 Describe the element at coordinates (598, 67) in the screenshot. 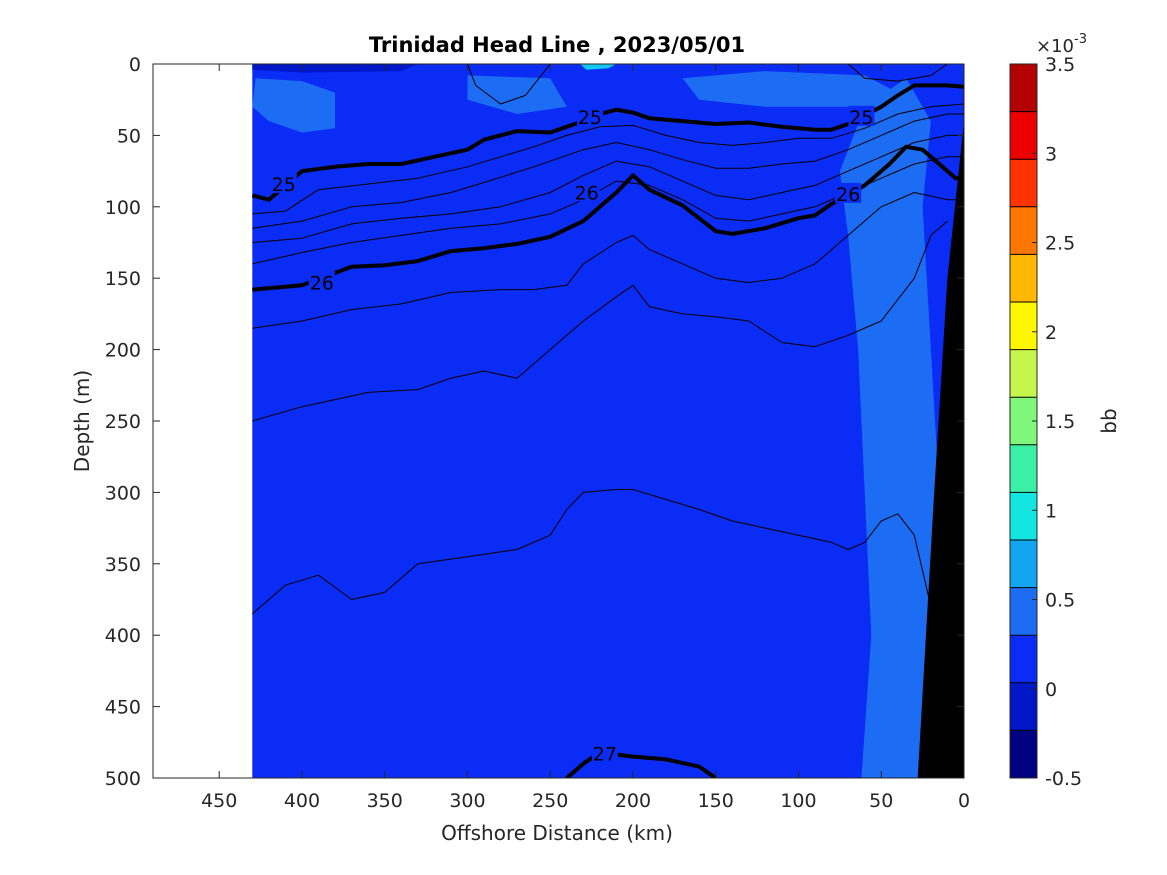

I see `contour-fill-cyan-speck` at that location.